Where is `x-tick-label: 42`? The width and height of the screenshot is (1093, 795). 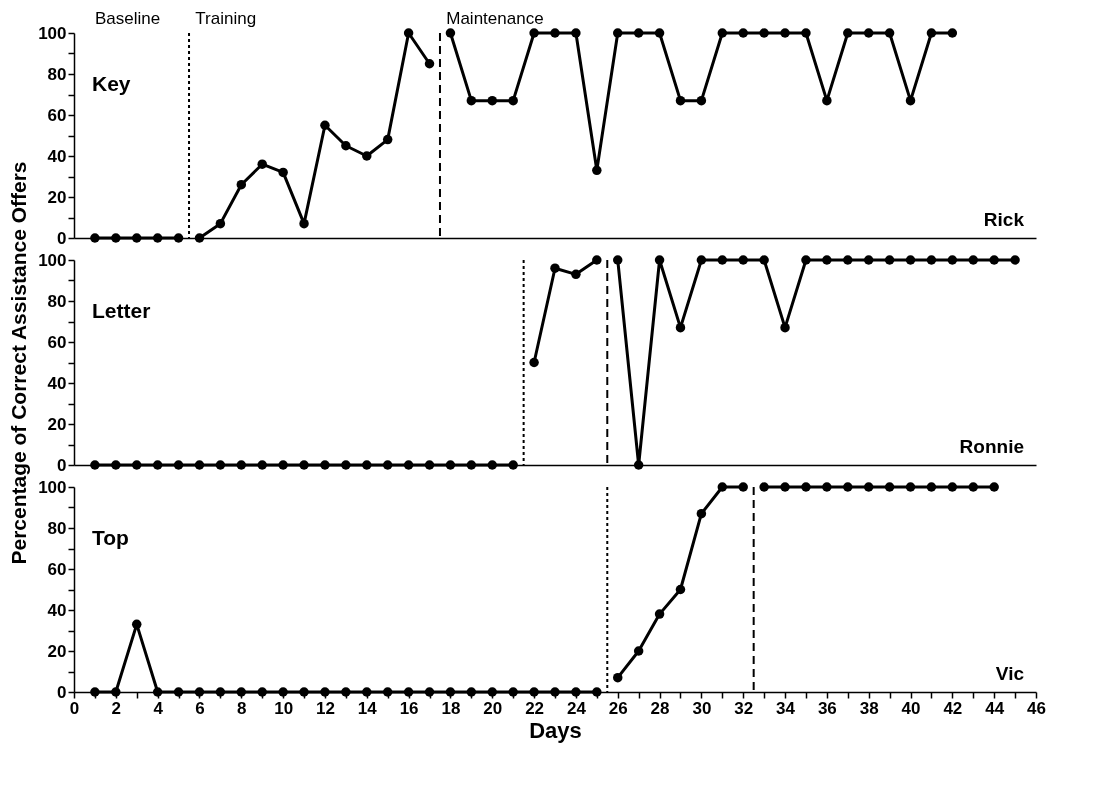 x-tick-label: 42 is located at coordinates (953, 708).